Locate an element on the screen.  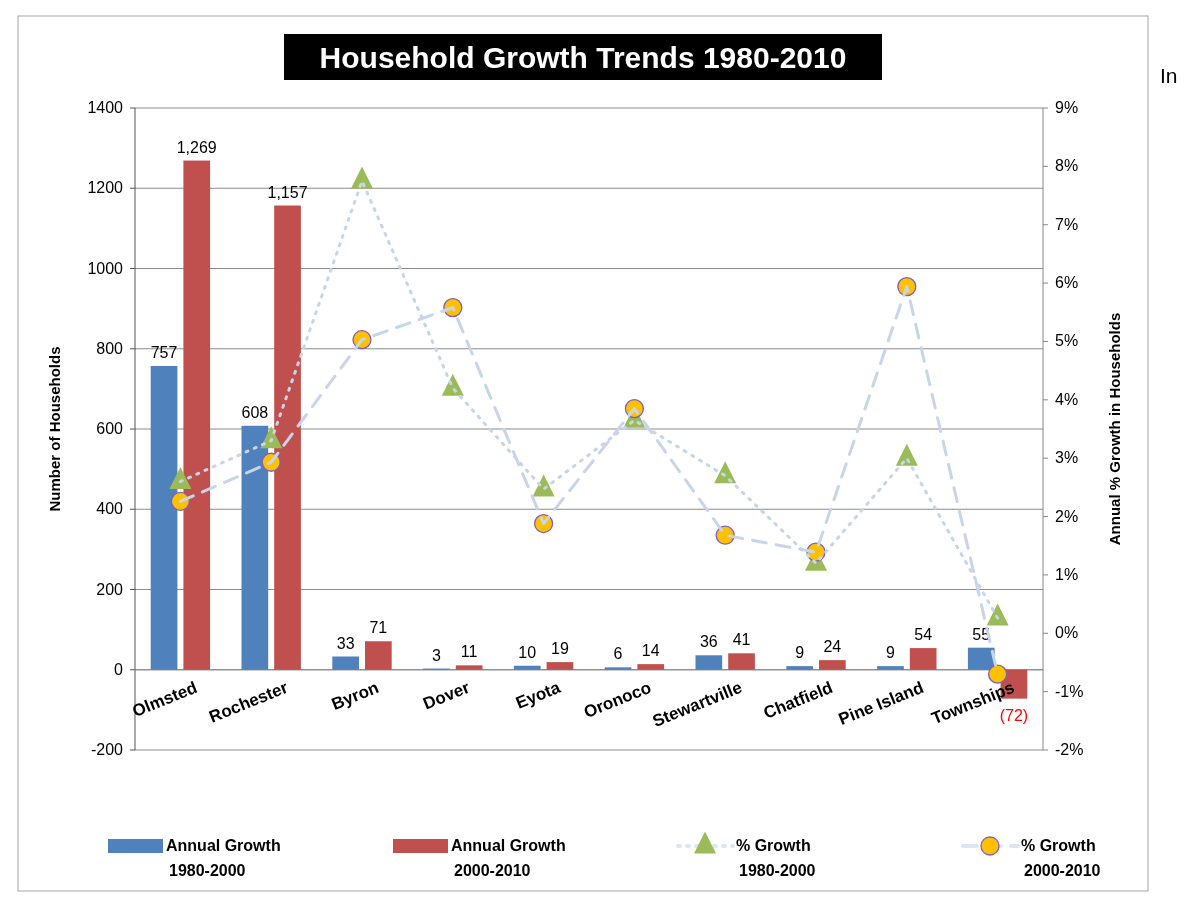
y2-tick-label: 2% is located at coordinates (1067, 516).